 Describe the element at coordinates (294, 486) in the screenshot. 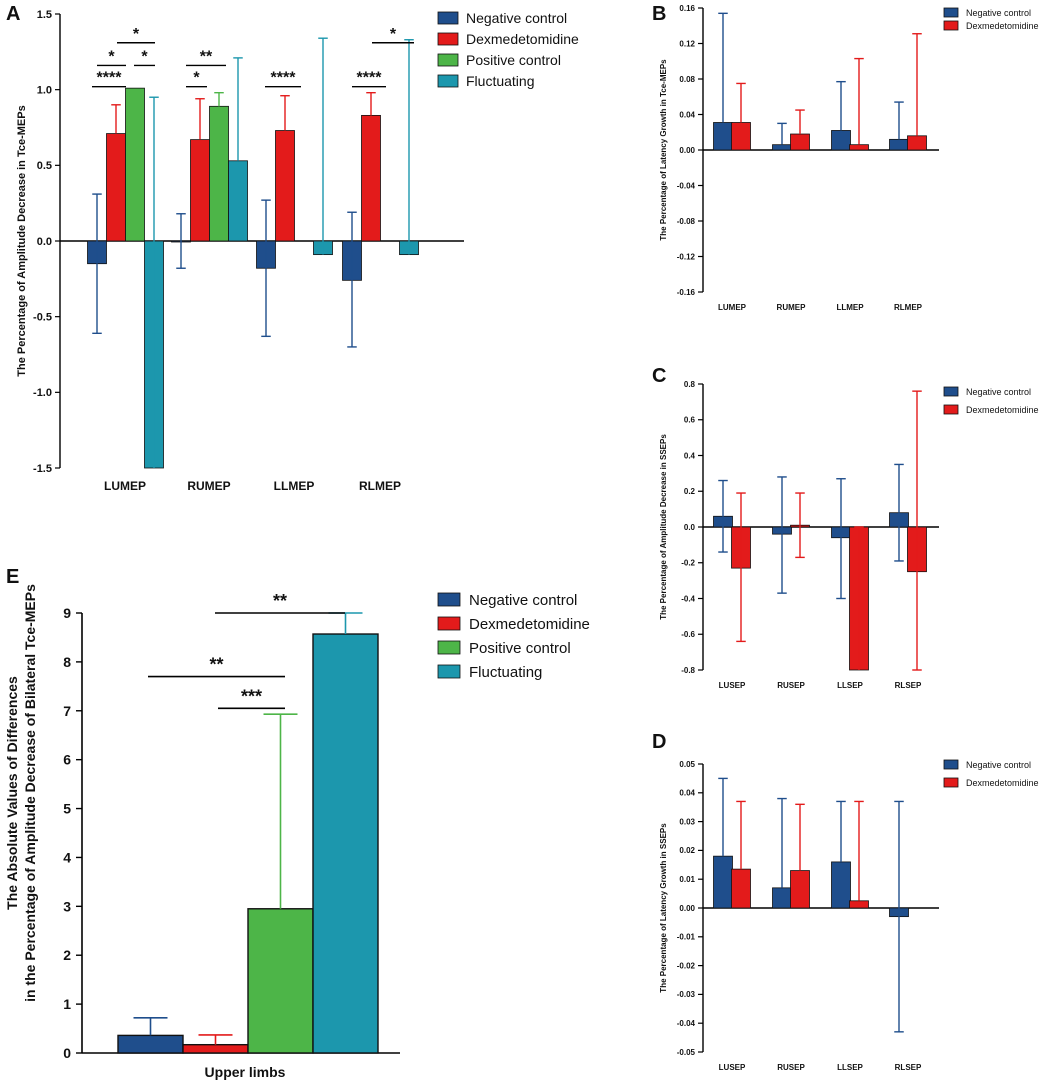

I see `category-label: LLMEP` at that location.